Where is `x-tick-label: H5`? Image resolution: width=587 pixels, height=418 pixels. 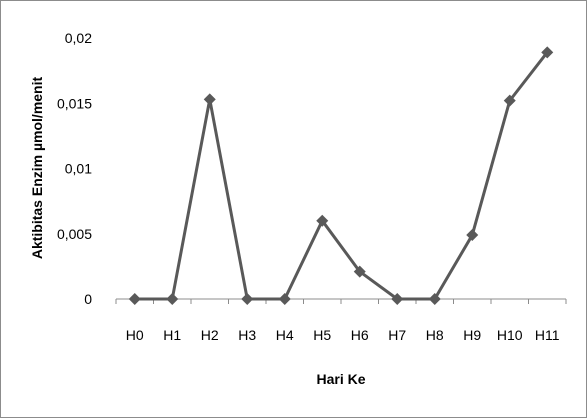
x-tick-label: H5 is located at coordinates (322, 335).